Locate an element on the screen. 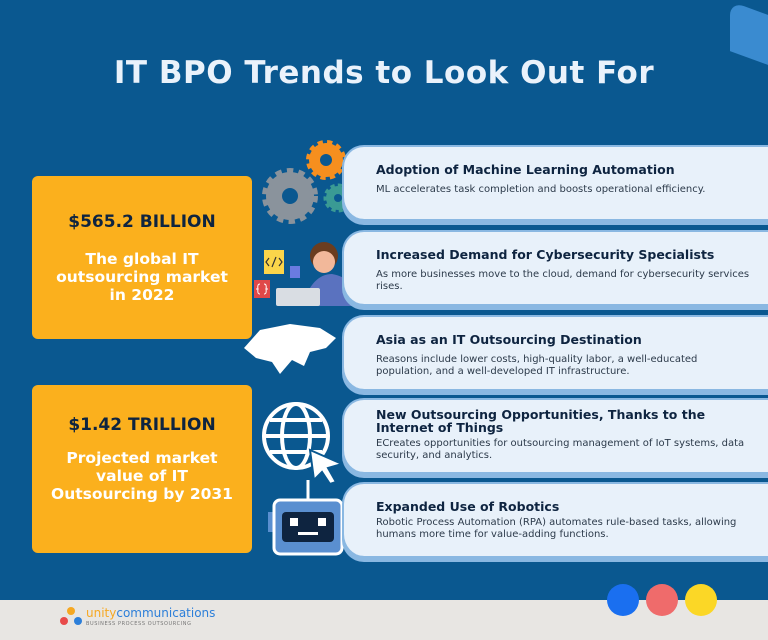  trend-heading: Expanded Use of Robotics is located at coordinates (468, 506).